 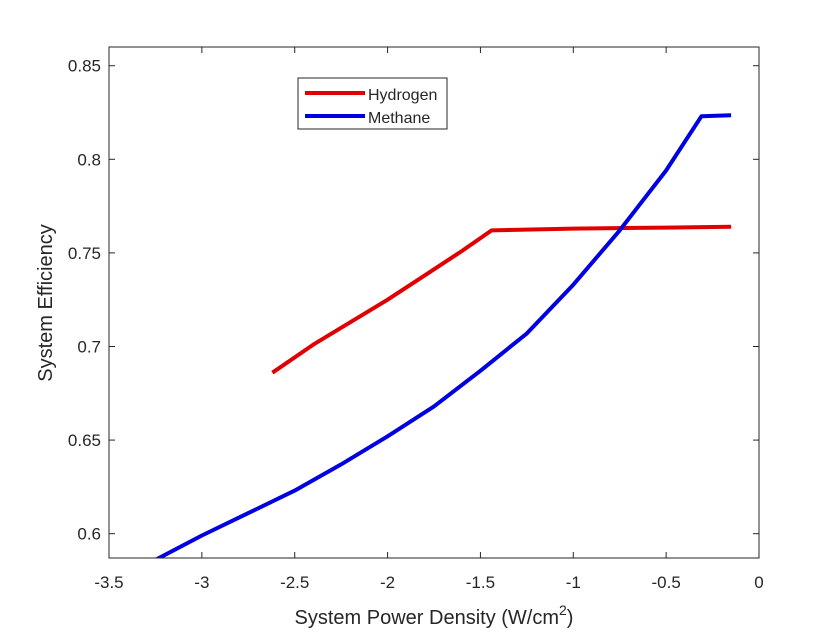 What do you see at coordinates (108, 582) in the screenshot?
I see `x-tick-label: -3.5` at bounding box center [108, 582].